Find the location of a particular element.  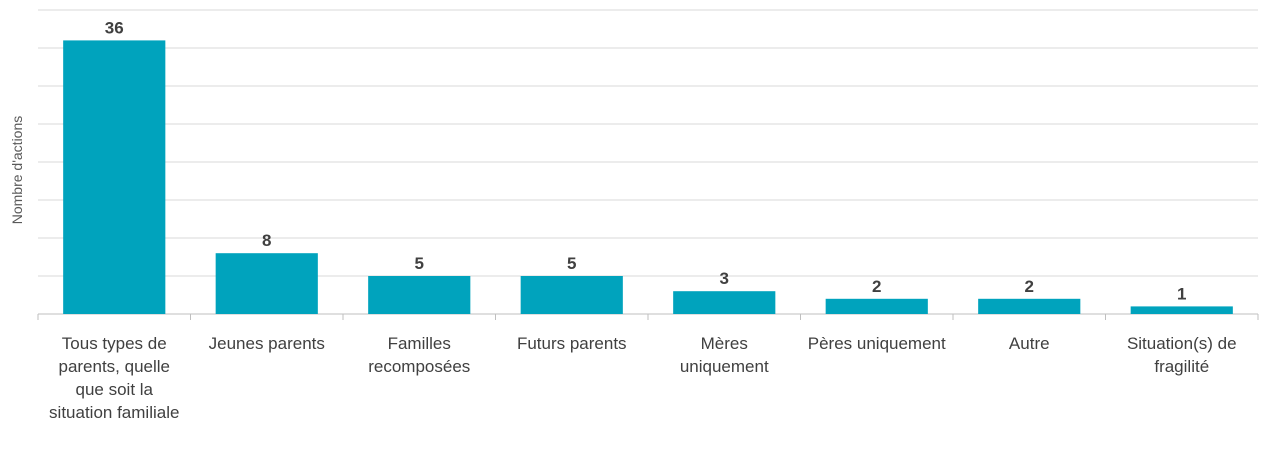

y-axis-label: Nombre d'actions is located at coordinates (17, 170).